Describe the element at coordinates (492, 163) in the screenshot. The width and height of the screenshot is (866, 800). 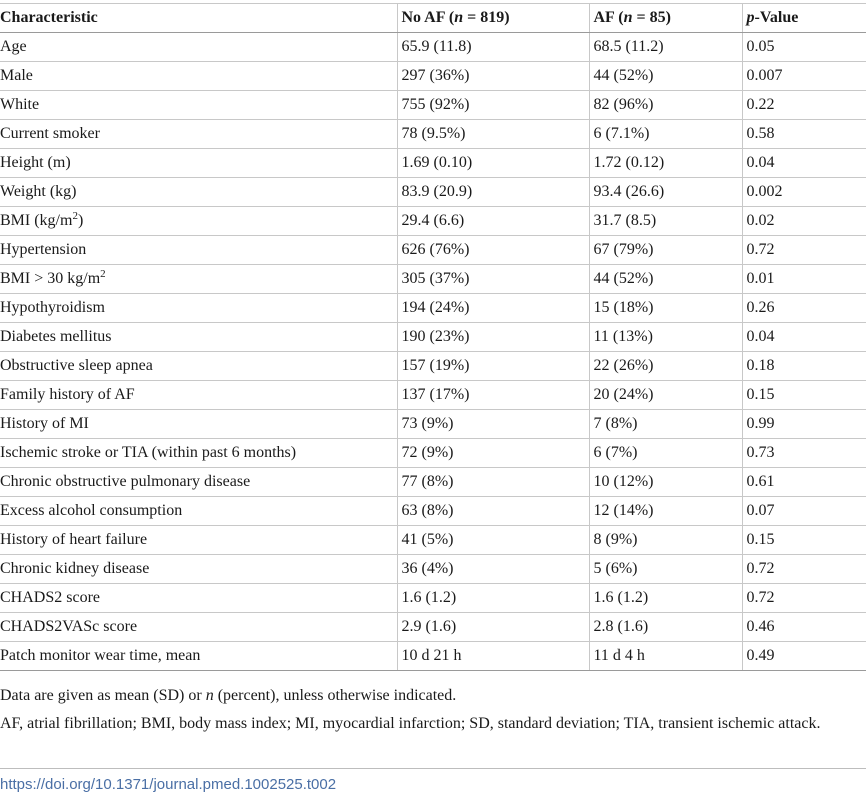
I see `cell-no-af: 1.69 (0.10)` at that location.